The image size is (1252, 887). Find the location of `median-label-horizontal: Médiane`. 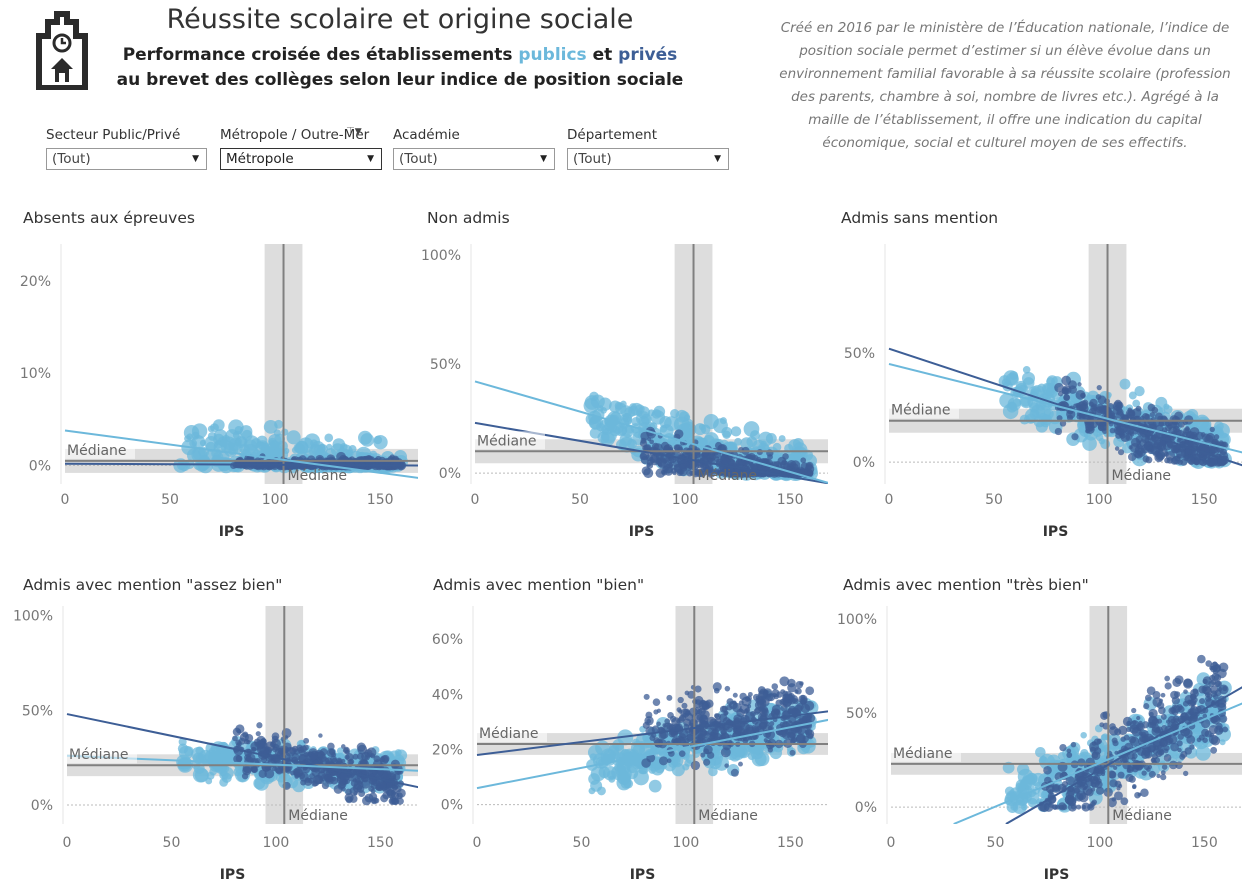

median-label-horizontal: Médiane is located at coordinates (97, 451).